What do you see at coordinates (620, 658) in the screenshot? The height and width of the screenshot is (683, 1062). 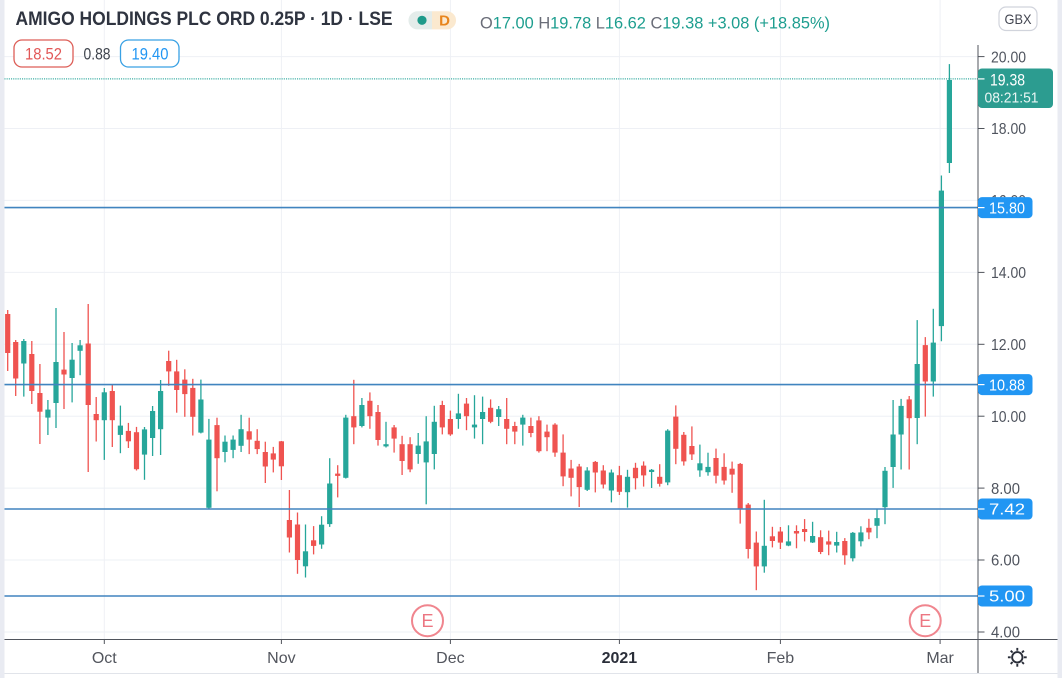 I see `svg-text: 2021` at bounding box center [620, 658].